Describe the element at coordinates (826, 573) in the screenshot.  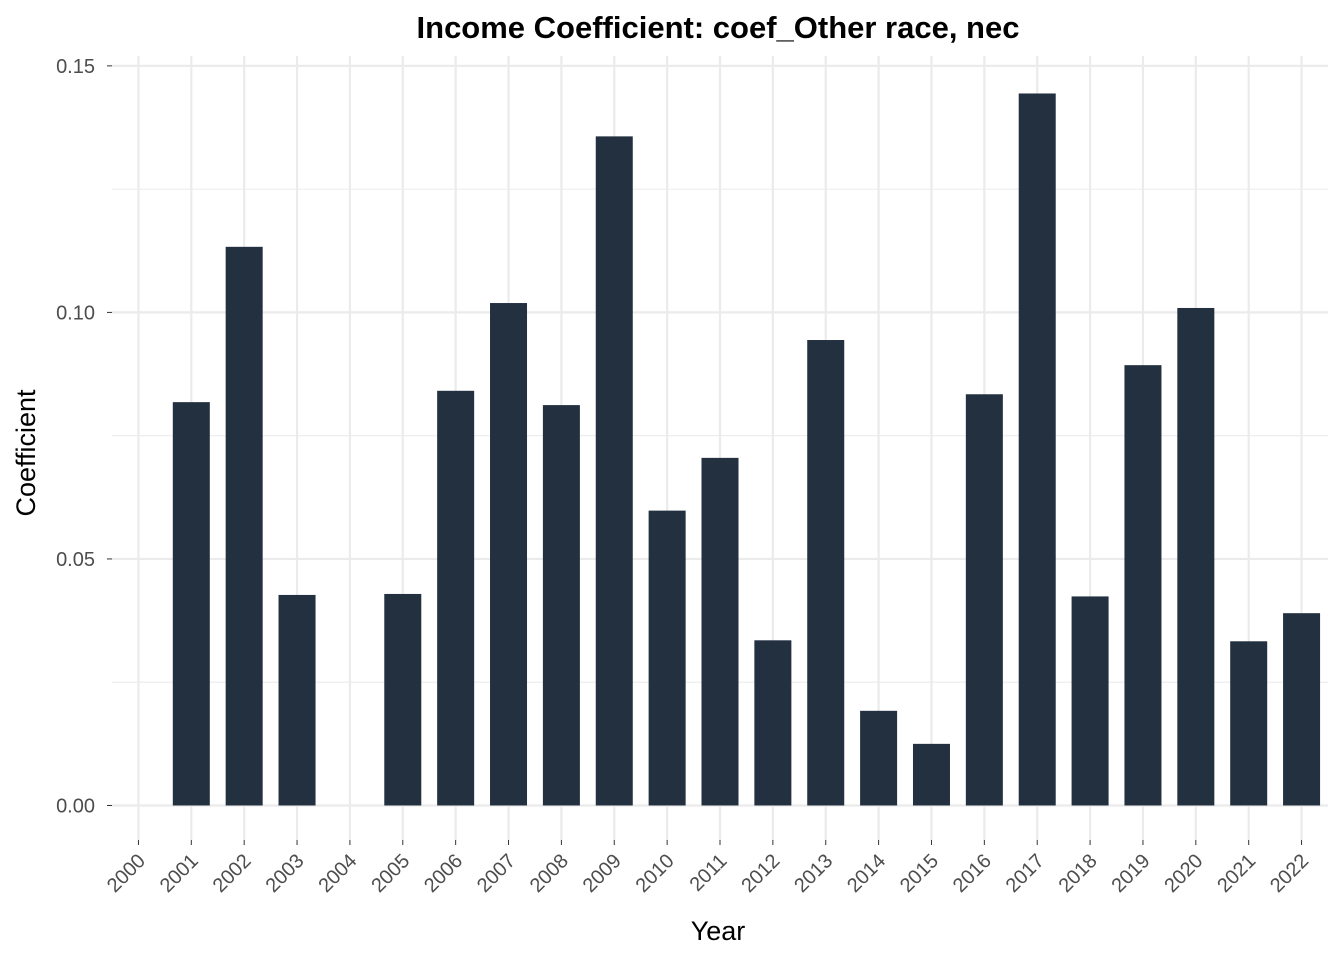
I see `bar-2013` at that location.